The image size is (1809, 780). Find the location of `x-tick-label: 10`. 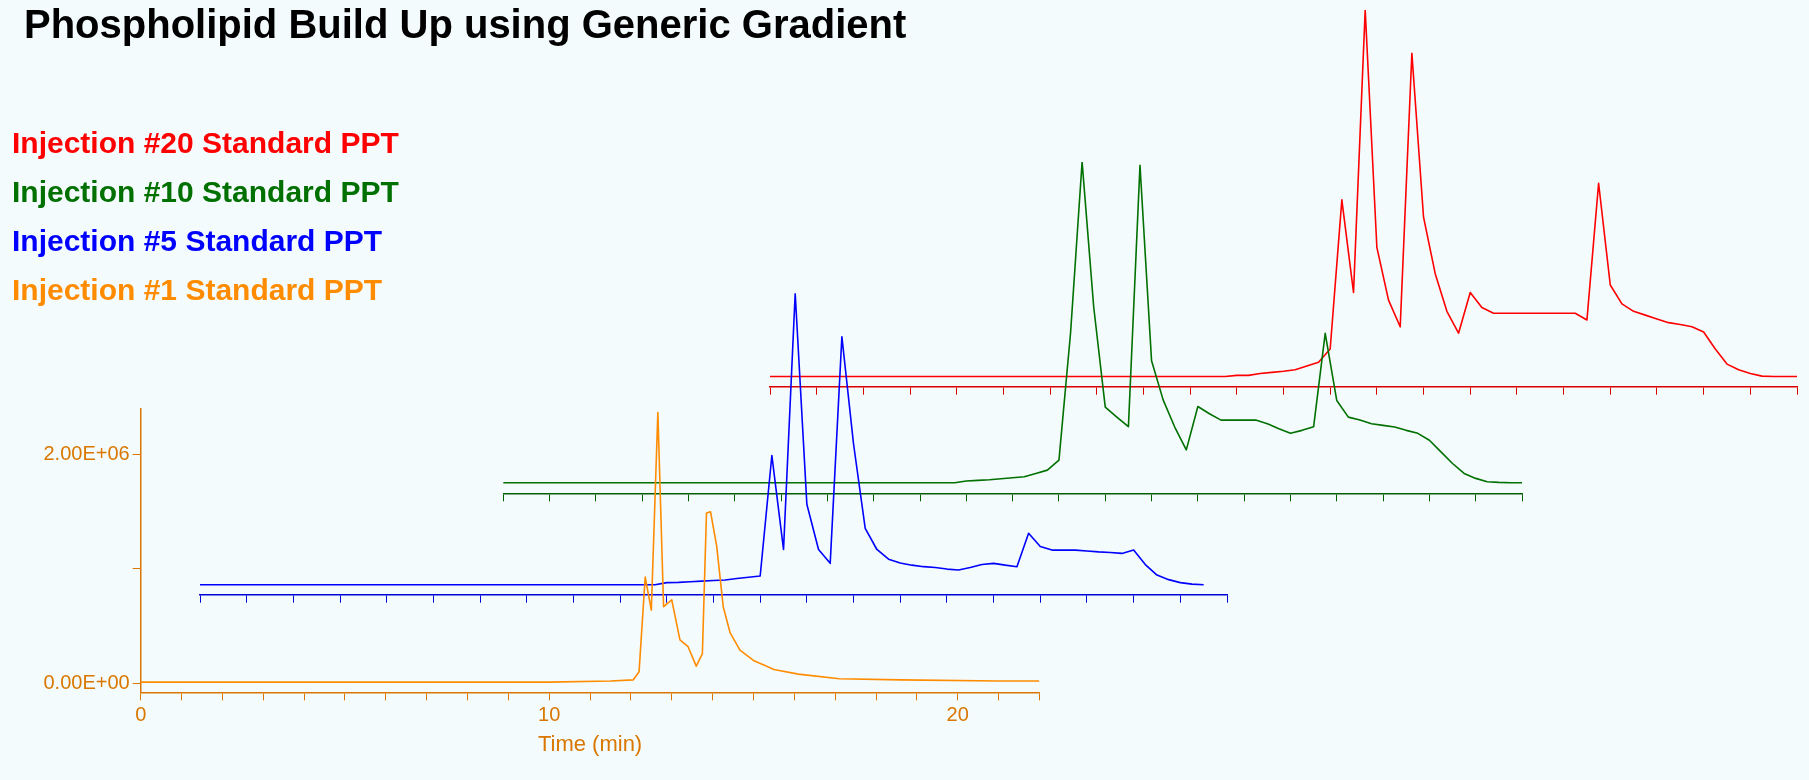

x-tick-label: 10 is located at coordinates (549, 713).